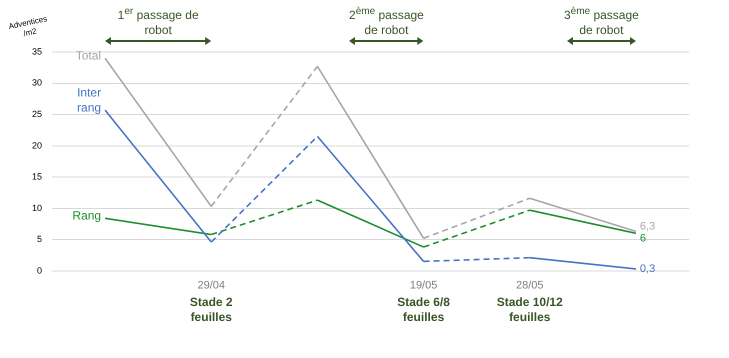 The width and height of the screenshot is (729, 358). What do you see at coordinates (648, 226) in the screenshot?
I see `data-label: 6,3` at bounding box center [648, 226].